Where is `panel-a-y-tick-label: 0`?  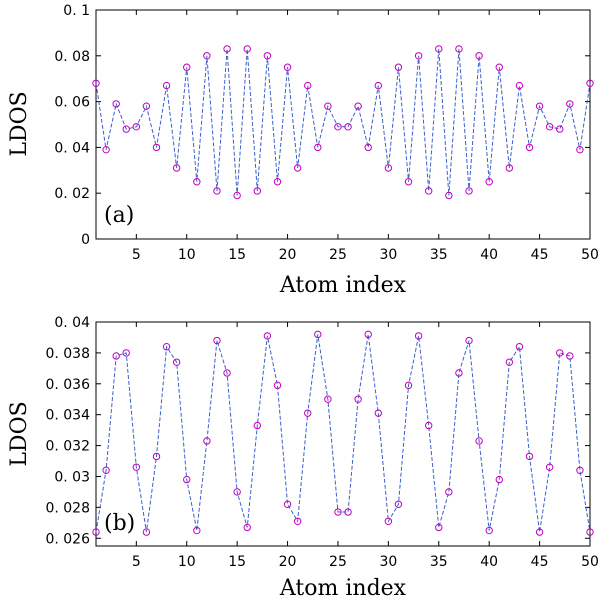 panel-a-y-tick-label: 0 is located at coordinates (85, 240).